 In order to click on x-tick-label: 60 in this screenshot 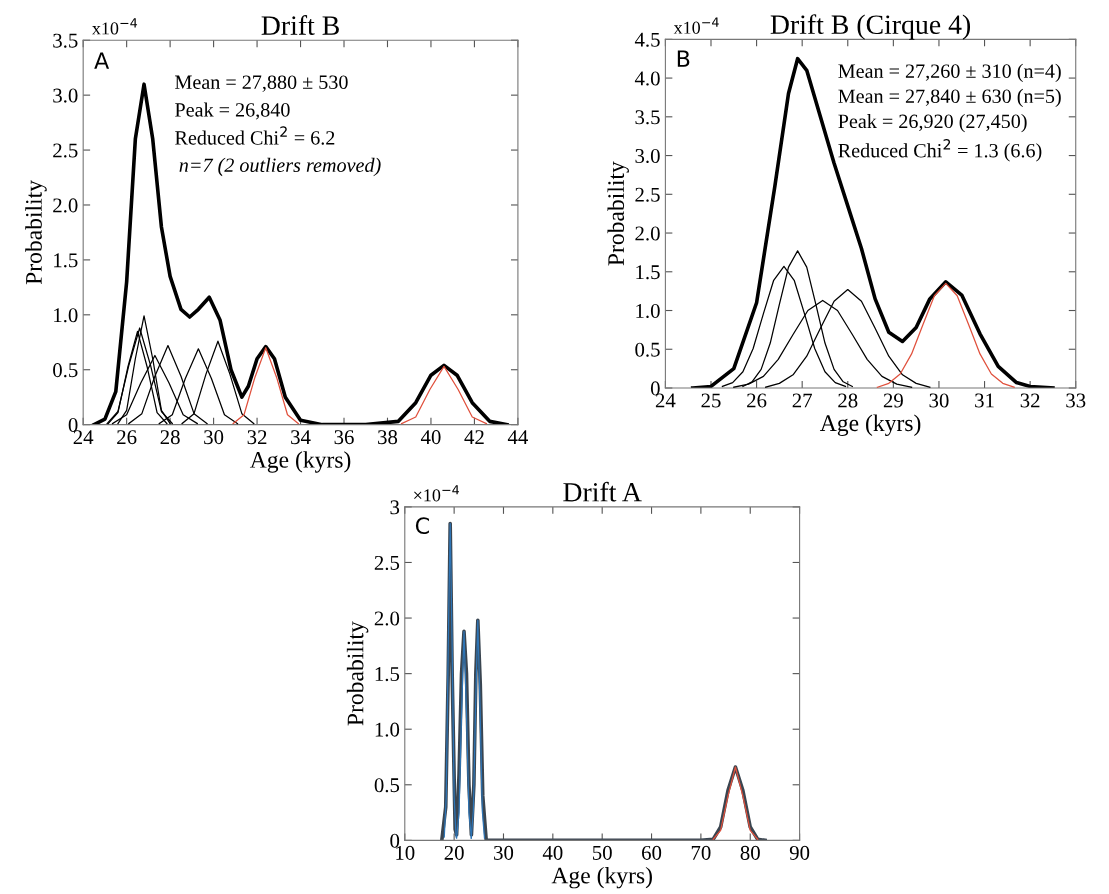, I will do `click(652, 852)`.